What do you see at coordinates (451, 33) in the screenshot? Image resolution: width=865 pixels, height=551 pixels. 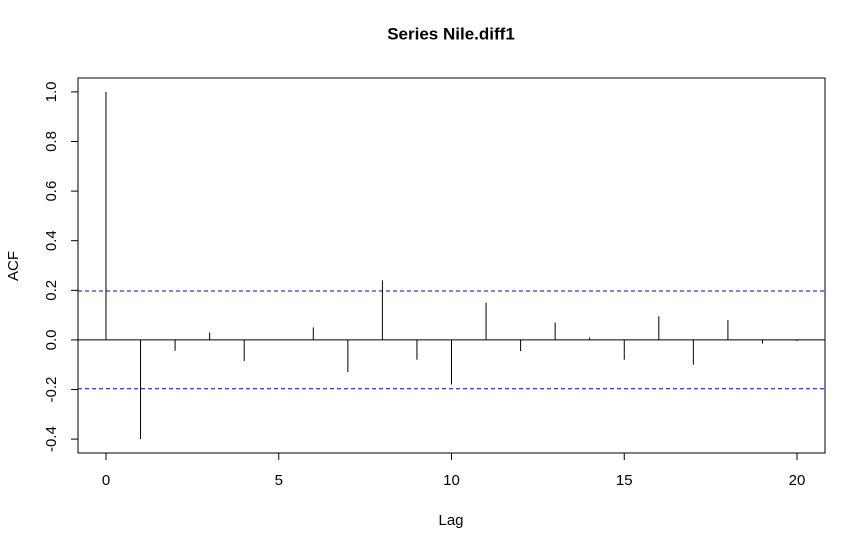 I see `chart-title: Series Nile.diff1` at bounding box center [451, 33].